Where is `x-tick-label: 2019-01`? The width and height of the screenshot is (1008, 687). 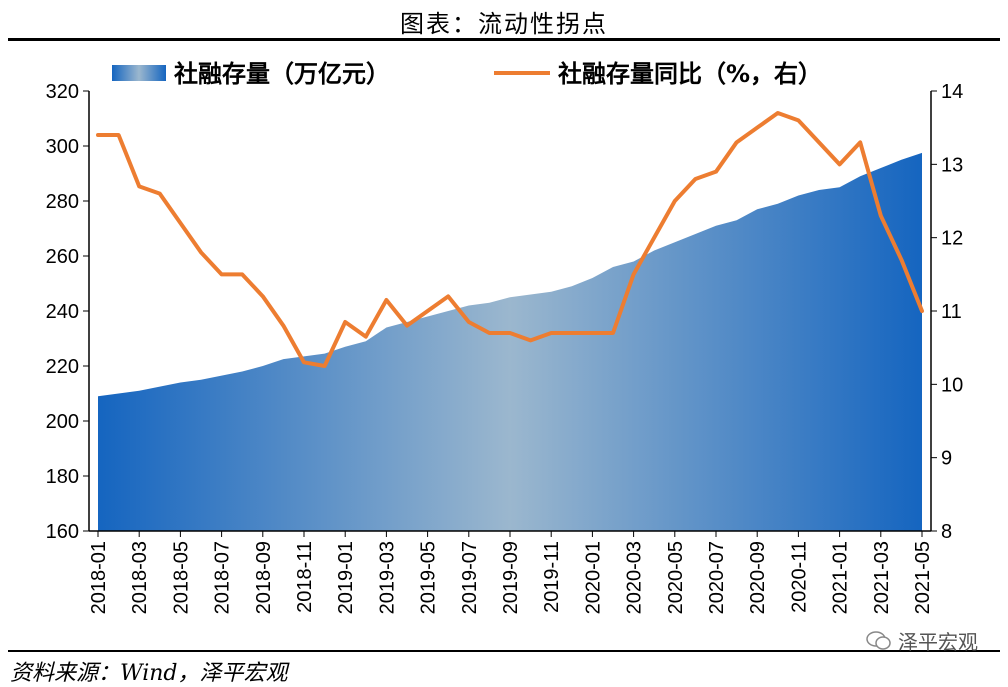
x-tick-label: 2019-01 is located at coordinates (346, 577).